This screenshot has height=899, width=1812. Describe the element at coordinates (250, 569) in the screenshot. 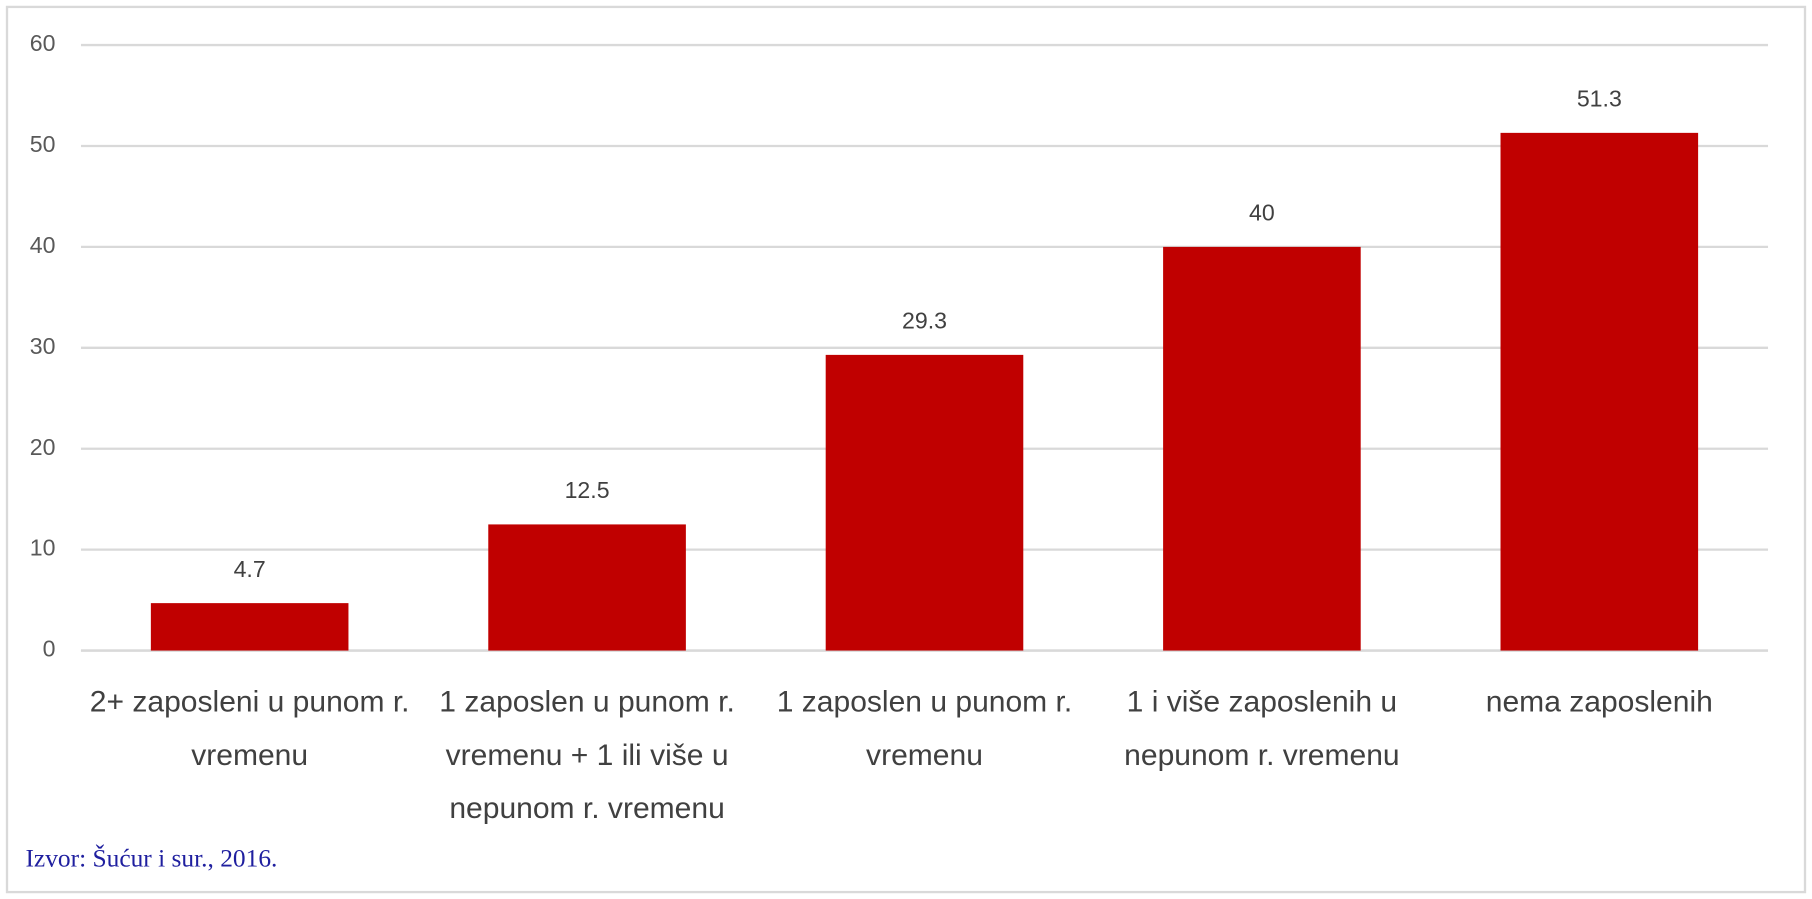

I see `data-label: 4.7` at that location.